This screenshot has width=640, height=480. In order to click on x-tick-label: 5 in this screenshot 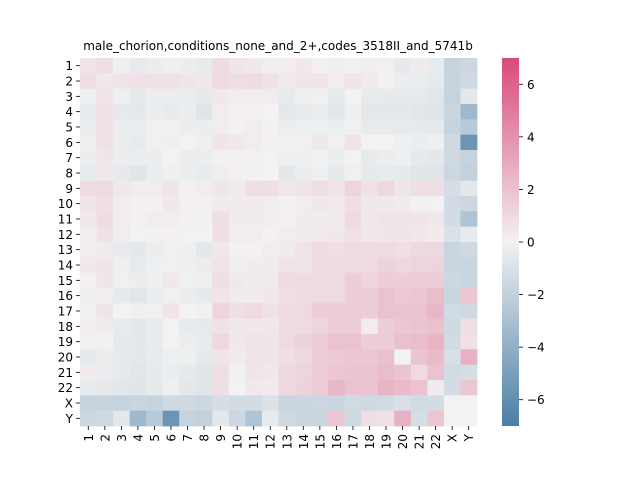, I will do `click(155, 438)`.